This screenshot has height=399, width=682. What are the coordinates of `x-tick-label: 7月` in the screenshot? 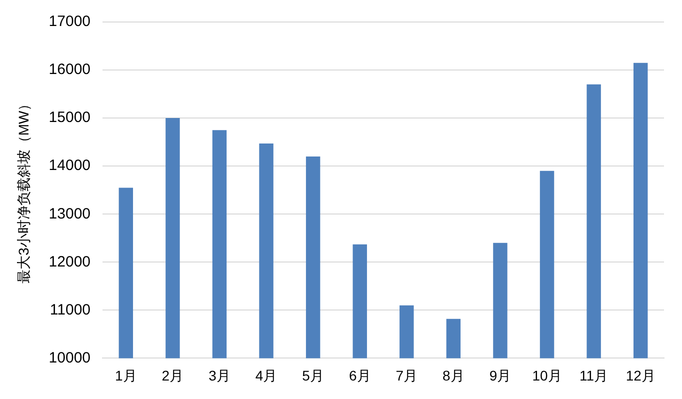 It's located at (407, 375).